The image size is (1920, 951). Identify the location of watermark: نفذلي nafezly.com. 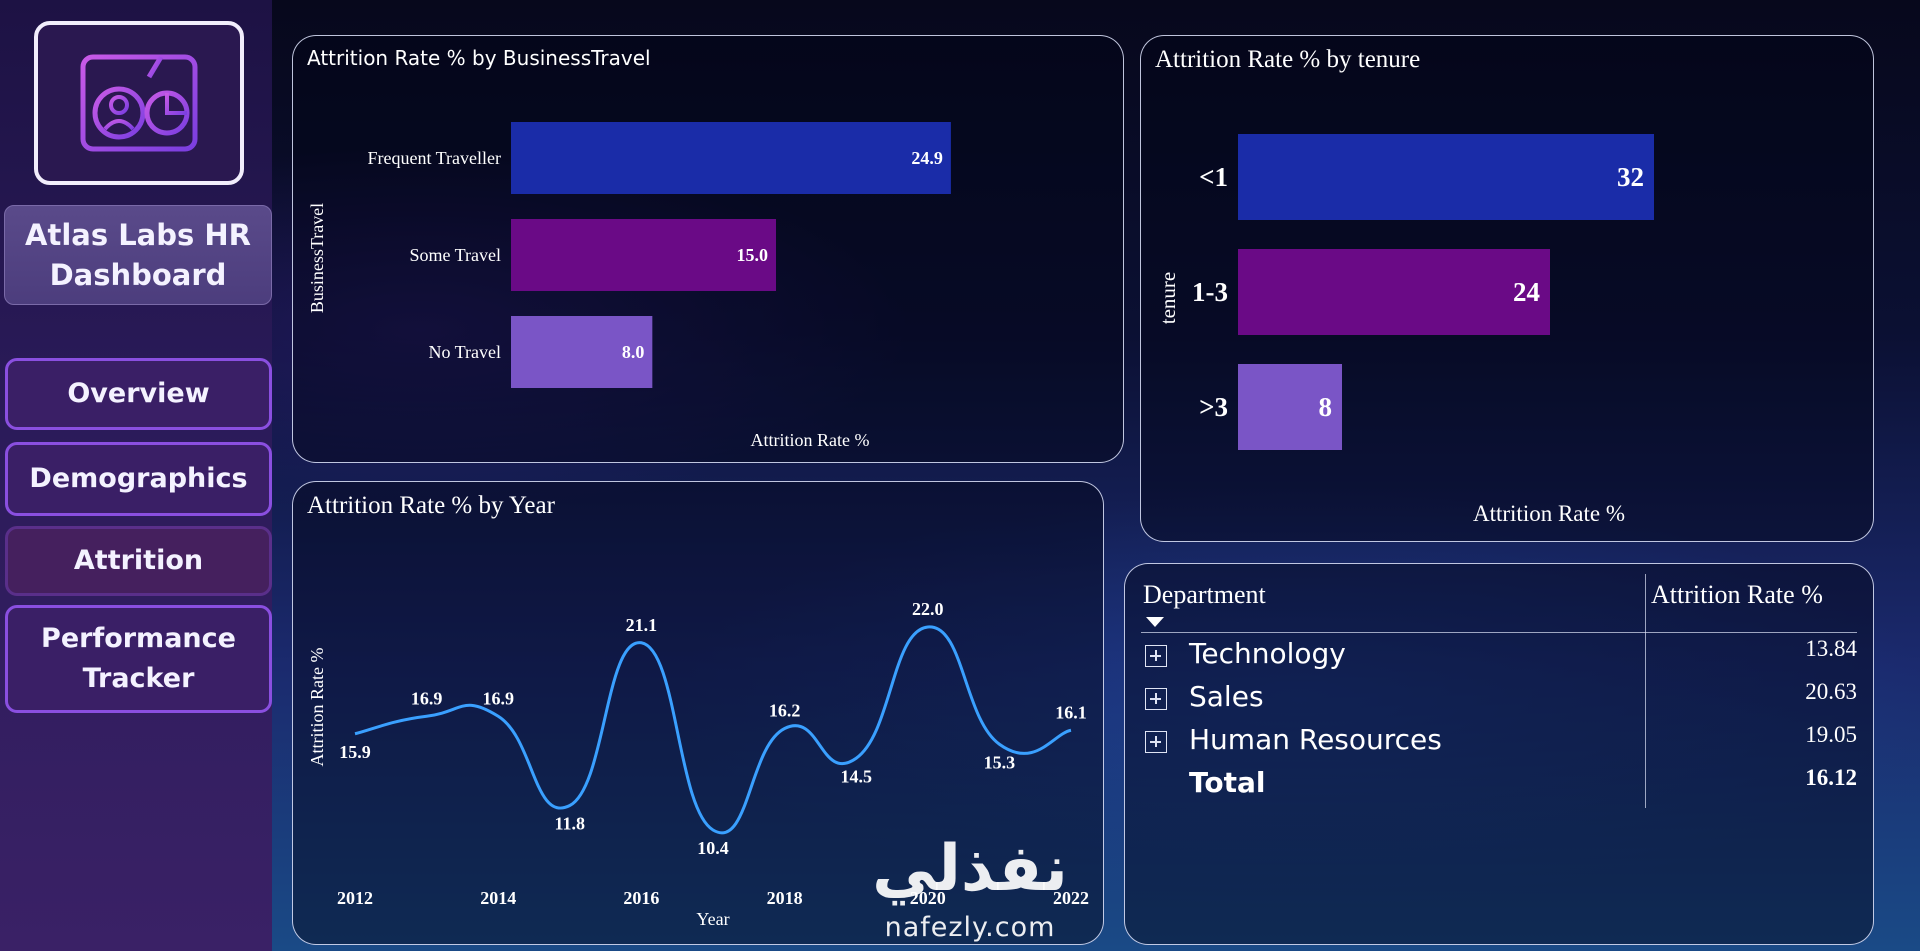
(970, 891).